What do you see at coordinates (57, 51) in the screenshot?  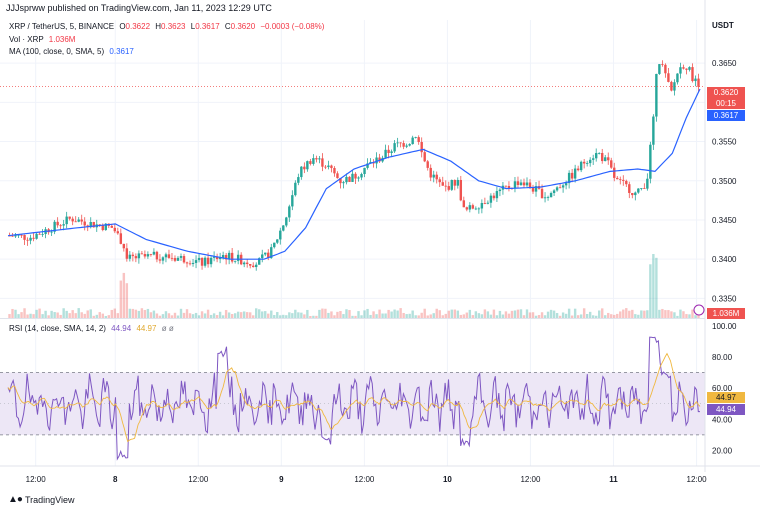 I see `legend-ma-label: MA (100, close, 0, SMA, 5)` at bounding box center [57, 51].